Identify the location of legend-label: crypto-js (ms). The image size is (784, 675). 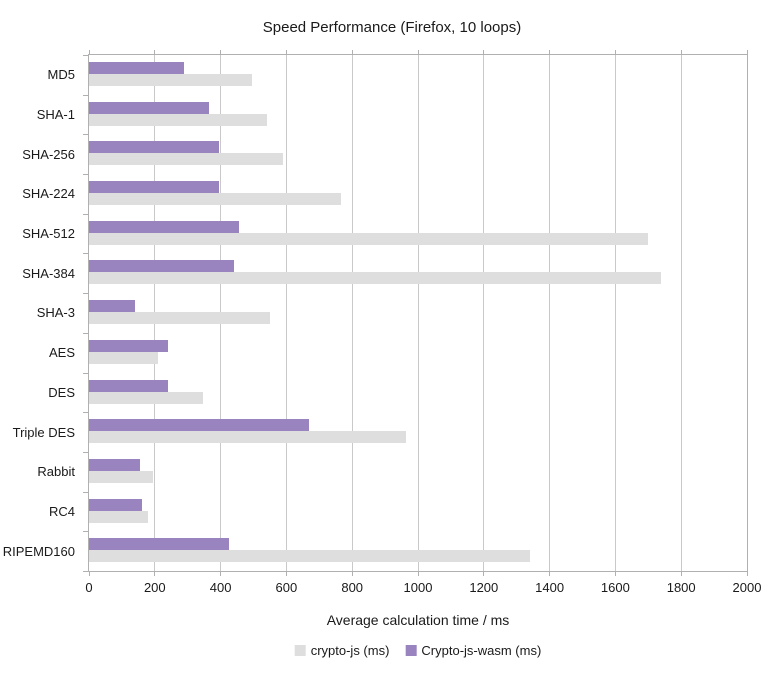
(350, 650).